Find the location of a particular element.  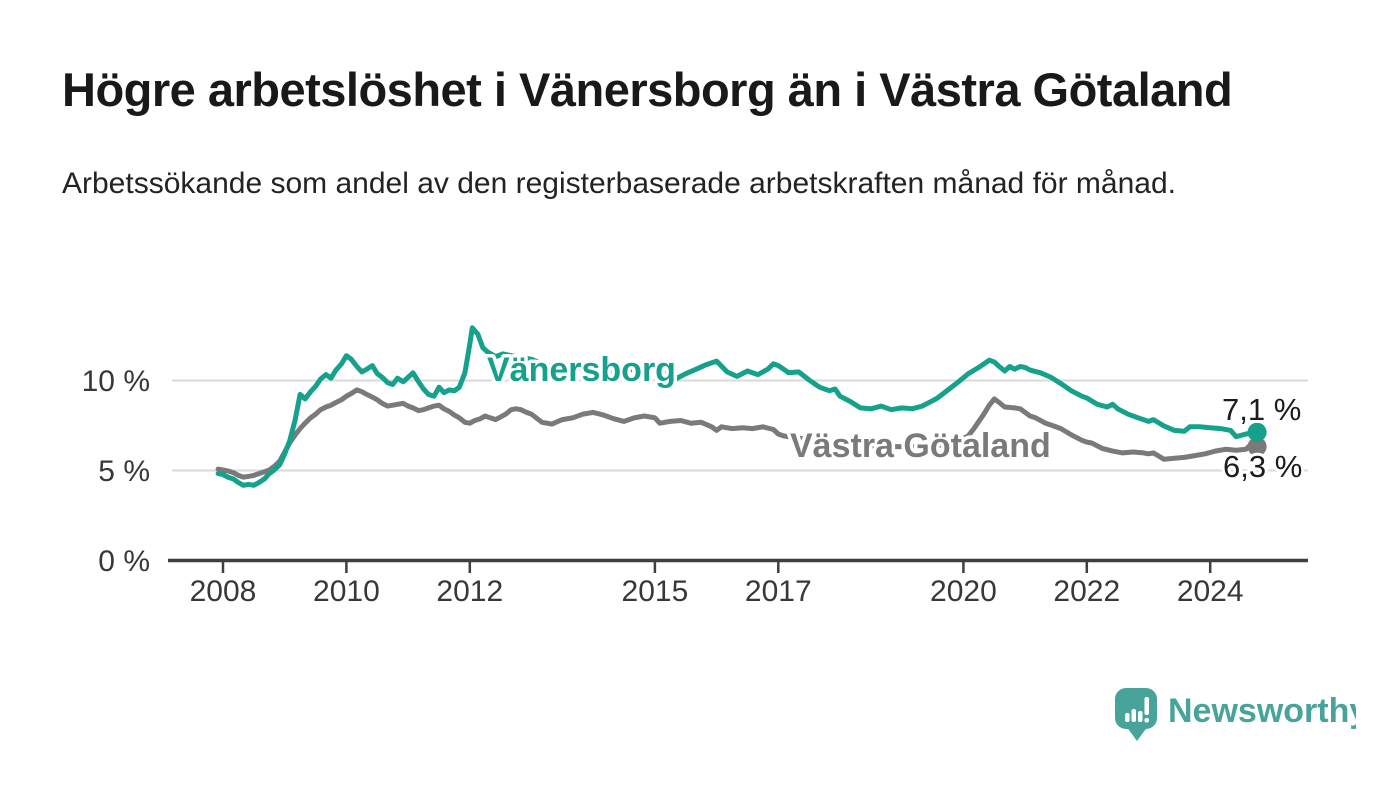

x-tick-label-2008: 2008 is located at coordinates (223, 591).